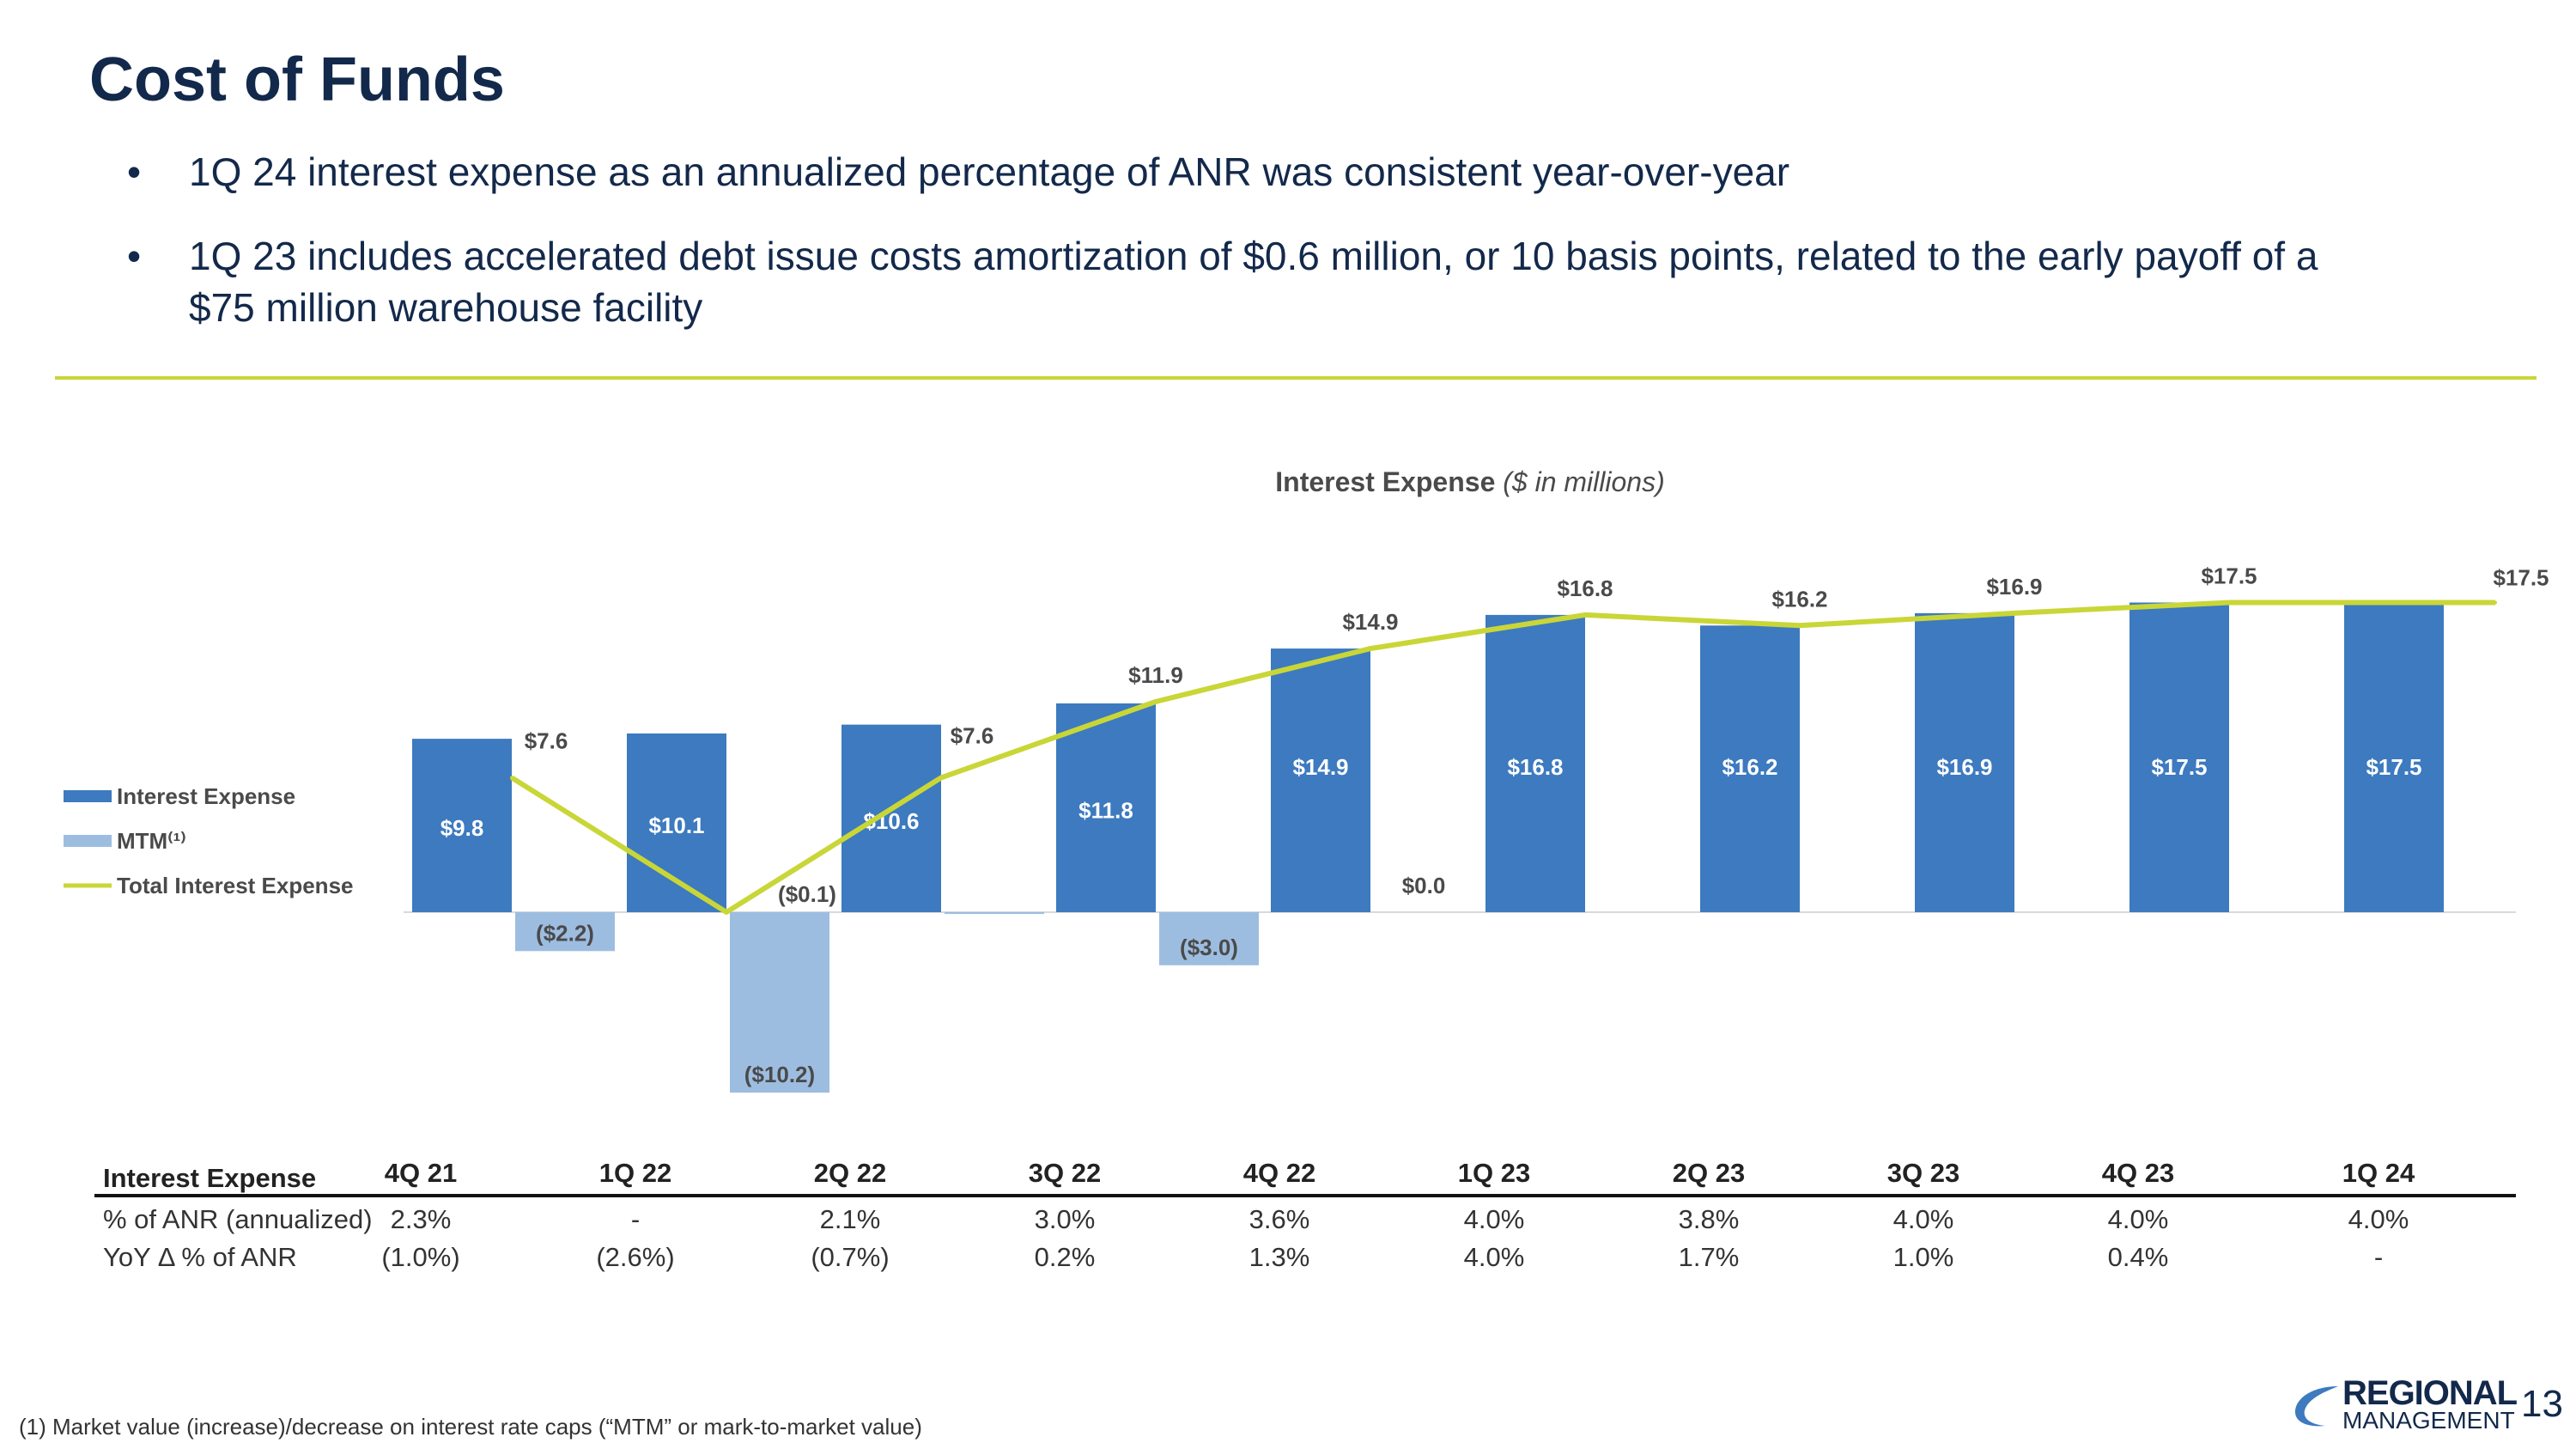 The image size is (2576, 1449). What do you see at coordinates (88, 796) in the screenshot?
I see `legend-swatch-interest-expense` at bounding box center [88, 796].